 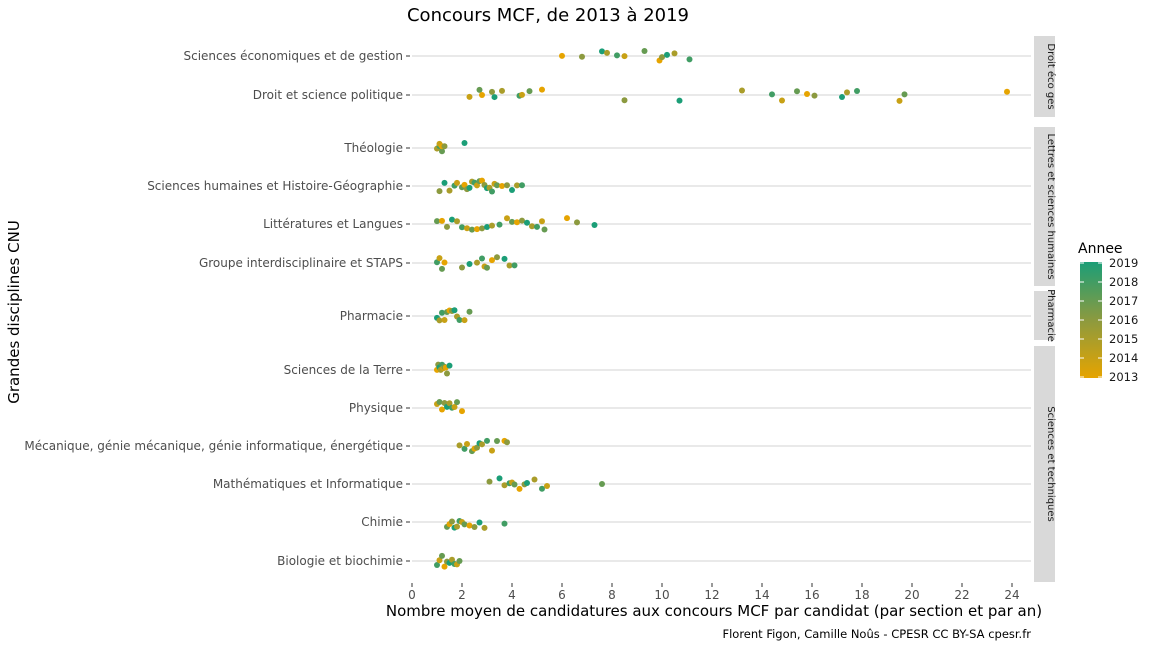 What do you see at coordinates (961, 595) in the screenshot?
I see `x-tick-label: 22` at bounding box center [961, 595].